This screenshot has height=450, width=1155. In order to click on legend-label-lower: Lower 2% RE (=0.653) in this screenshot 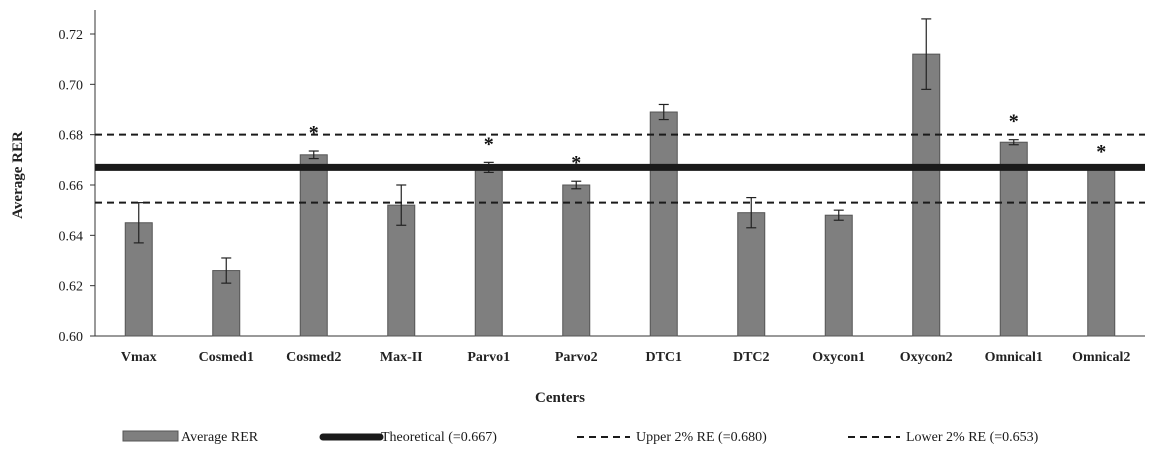, I will do `click(972, 437)`.